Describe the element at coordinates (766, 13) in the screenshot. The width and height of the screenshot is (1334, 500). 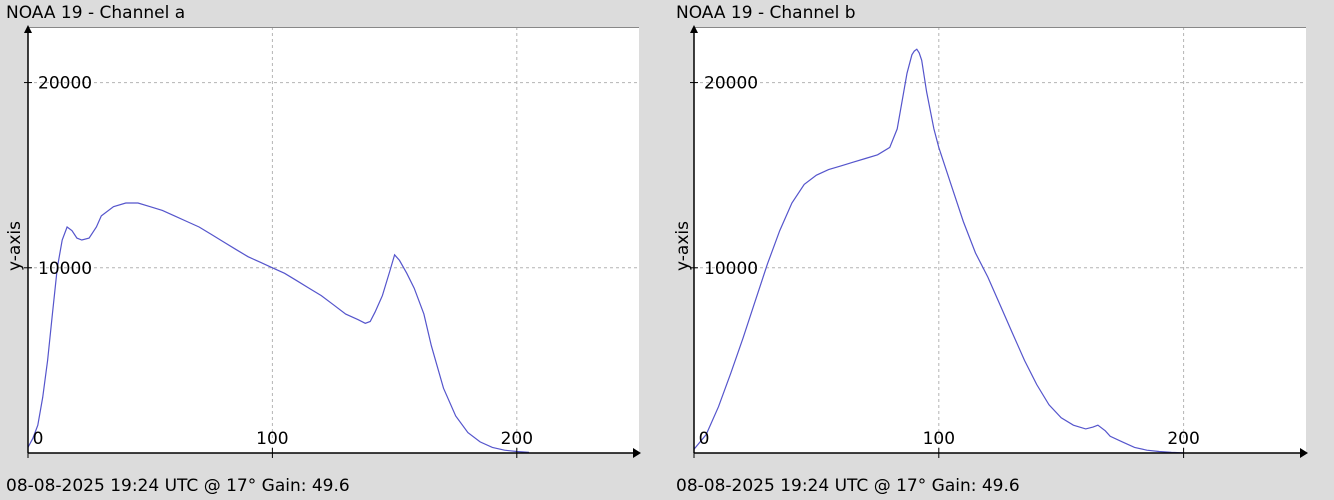
I see `chart-title: NOAA 19 - Channel b` at that location.